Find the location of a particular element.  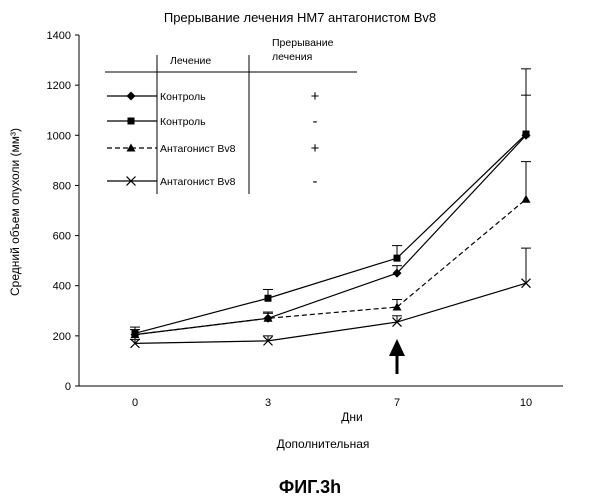

legend-item-2: Контроль - is located at coordinates (212, 121).